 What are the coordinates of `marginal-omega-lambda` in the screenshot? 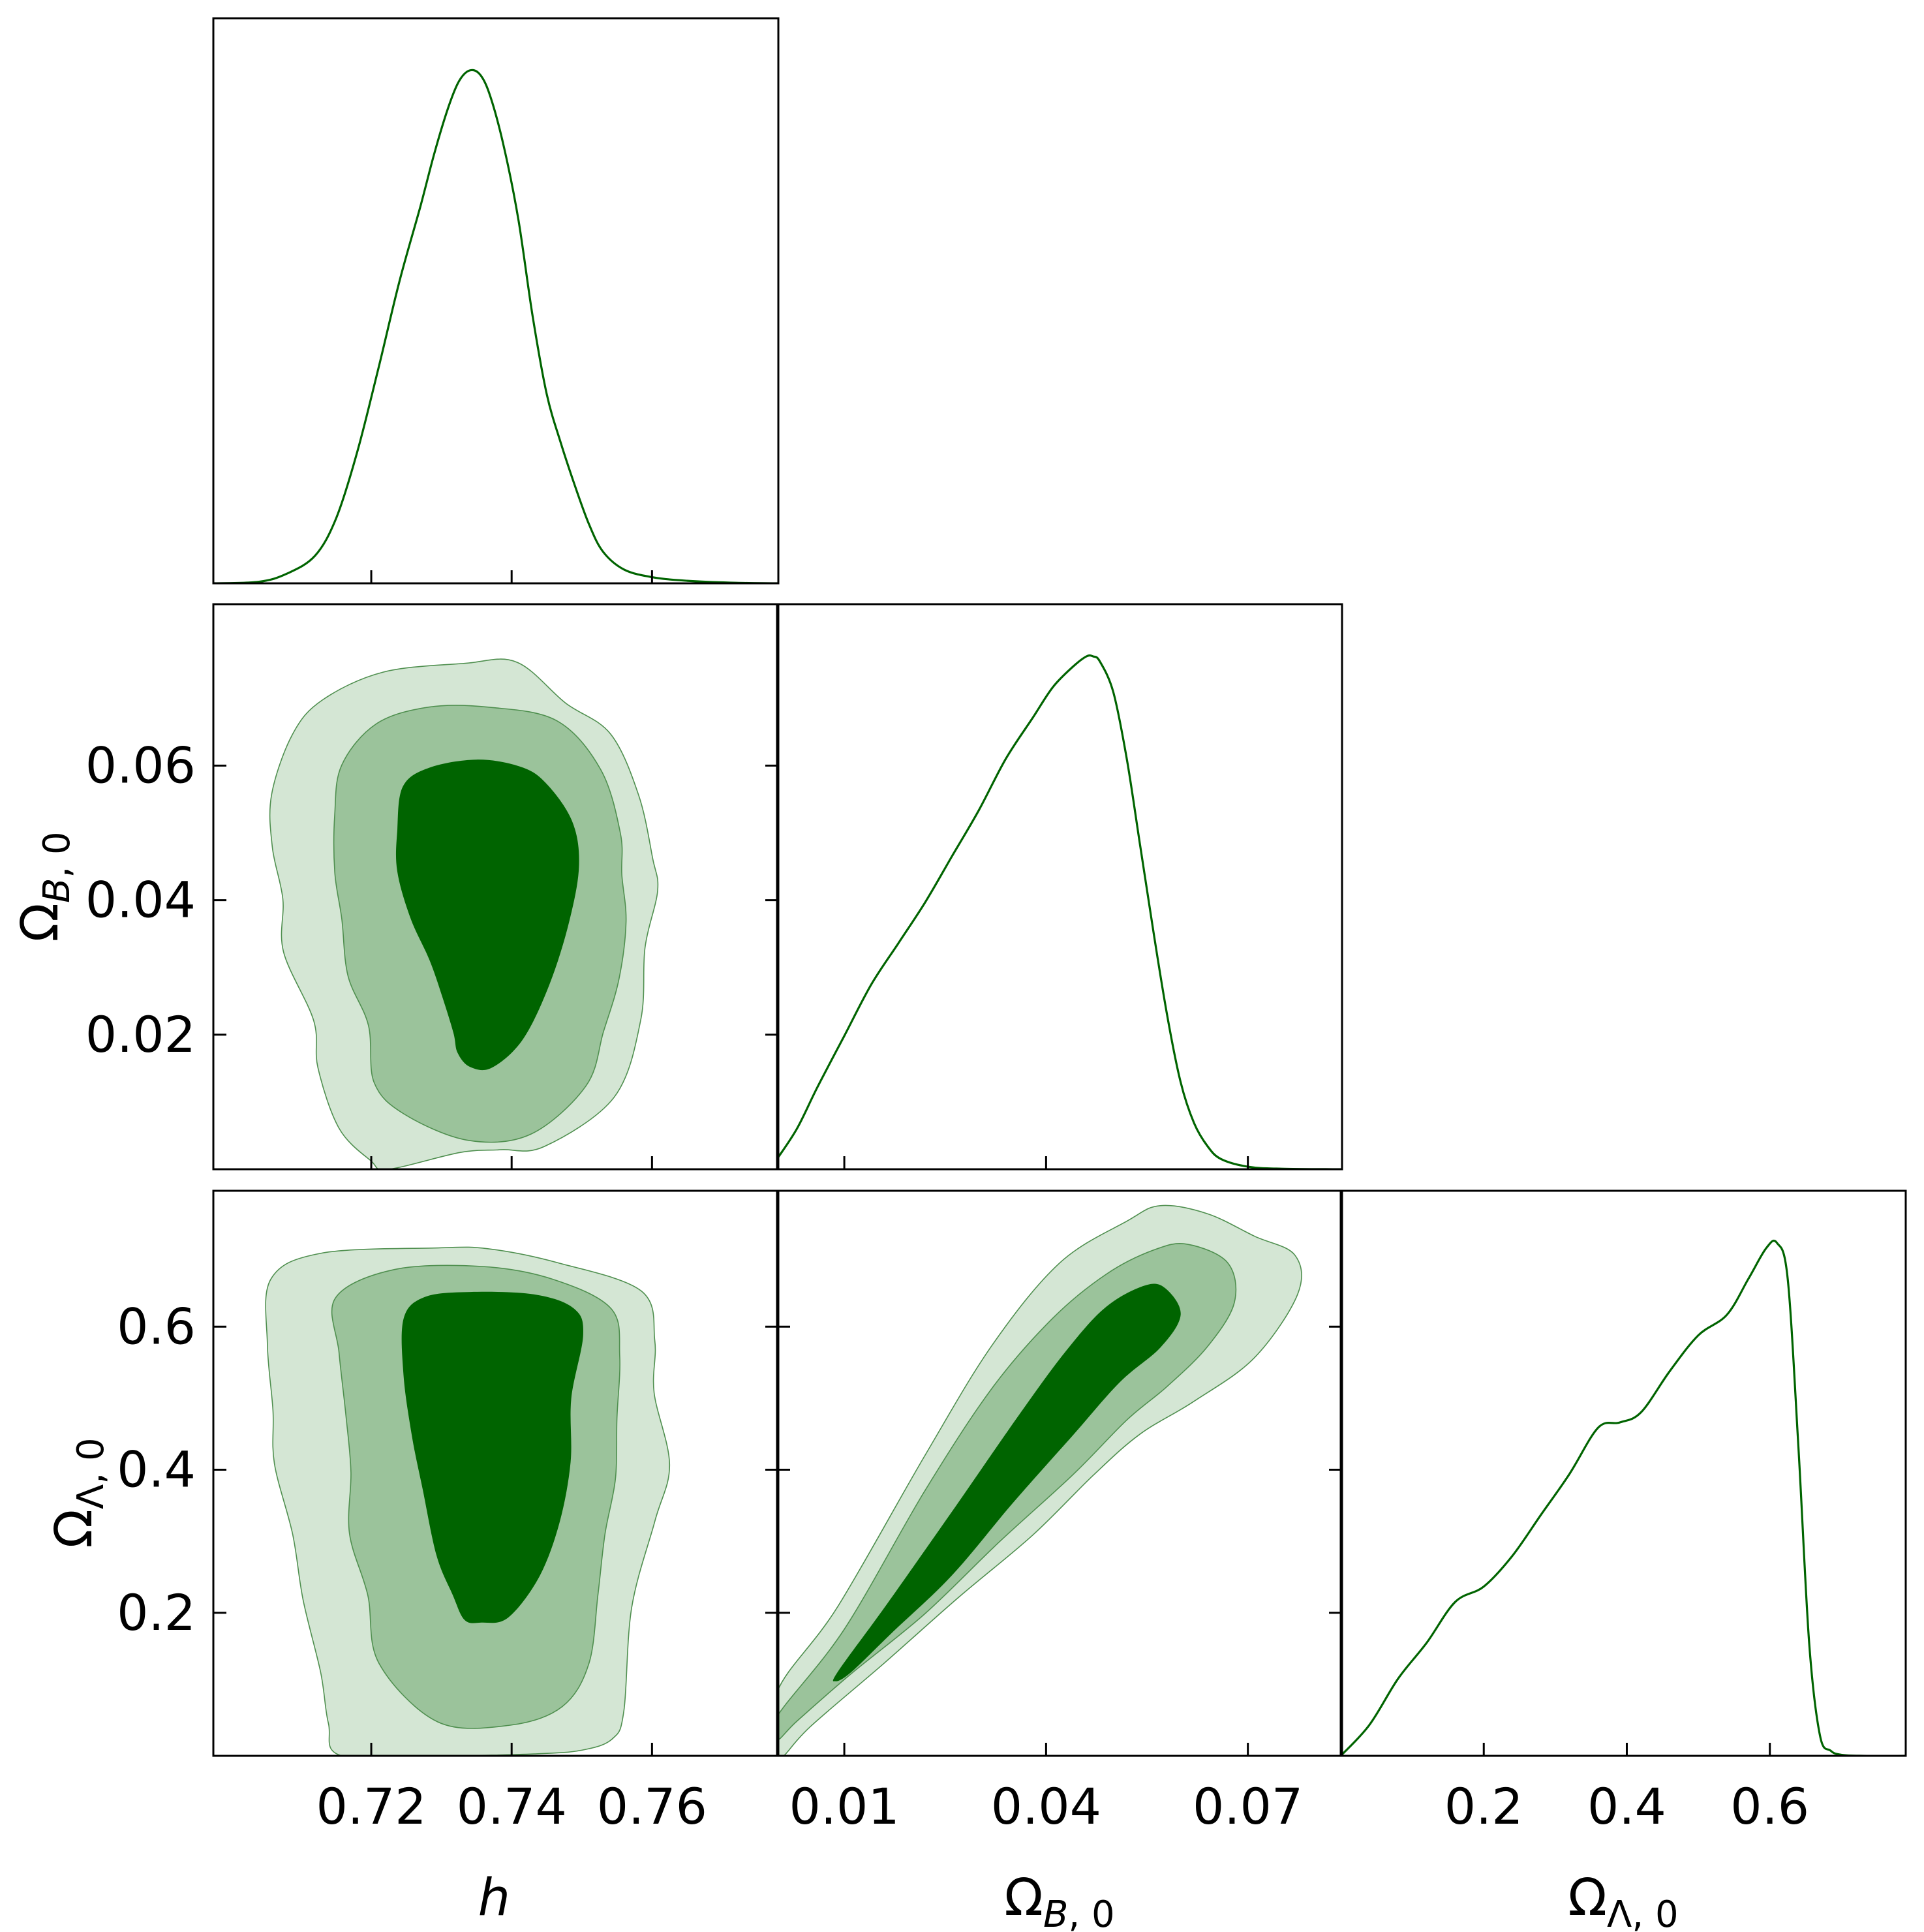 It's located at (1623, 1498).